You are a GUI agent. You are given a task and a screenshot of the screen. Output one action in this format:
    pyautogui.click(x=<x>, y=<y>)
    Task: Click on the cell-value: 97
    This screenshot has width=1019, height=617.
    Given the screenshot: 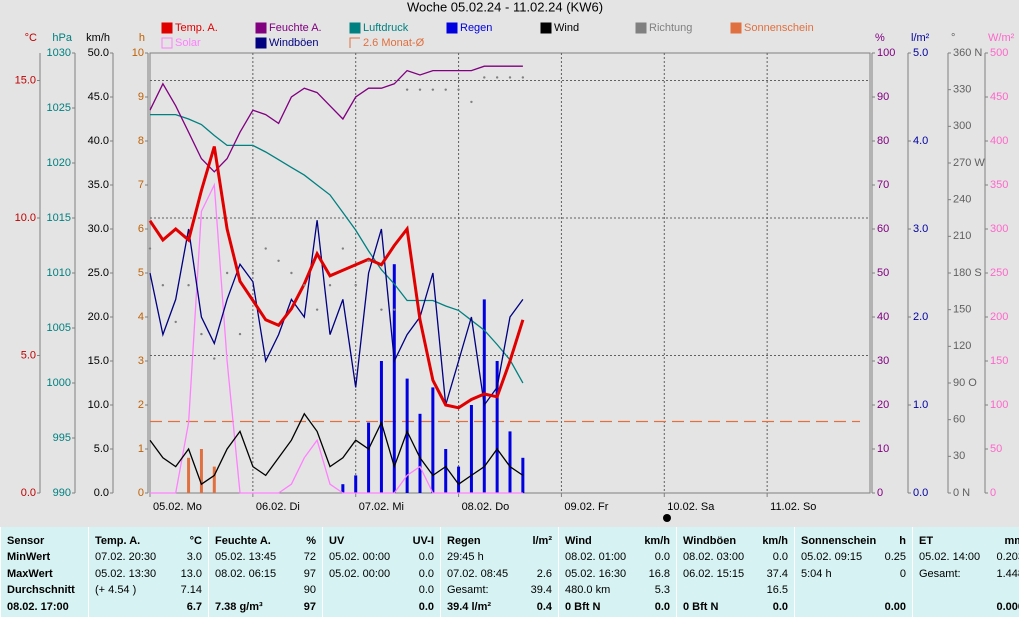 What is the action you would take?
    pyautogui.click(x=309, y=573)
    